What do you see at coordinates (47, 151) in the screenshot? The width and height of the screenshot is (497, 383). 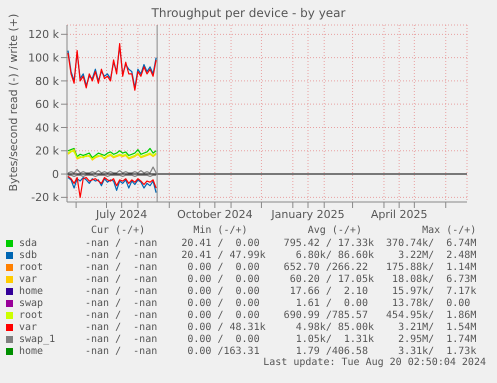 I see `y-tick-label: 20 k` at bounding box center [47, 151].